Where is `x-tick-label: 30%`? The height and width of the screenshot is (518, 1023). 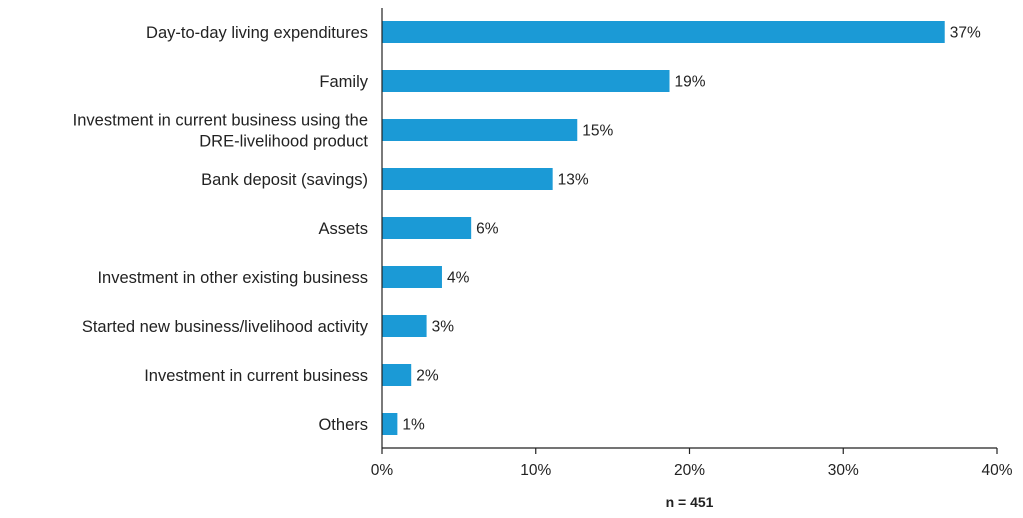 x-tick-label: 30% is located at coordinates (843, 470).